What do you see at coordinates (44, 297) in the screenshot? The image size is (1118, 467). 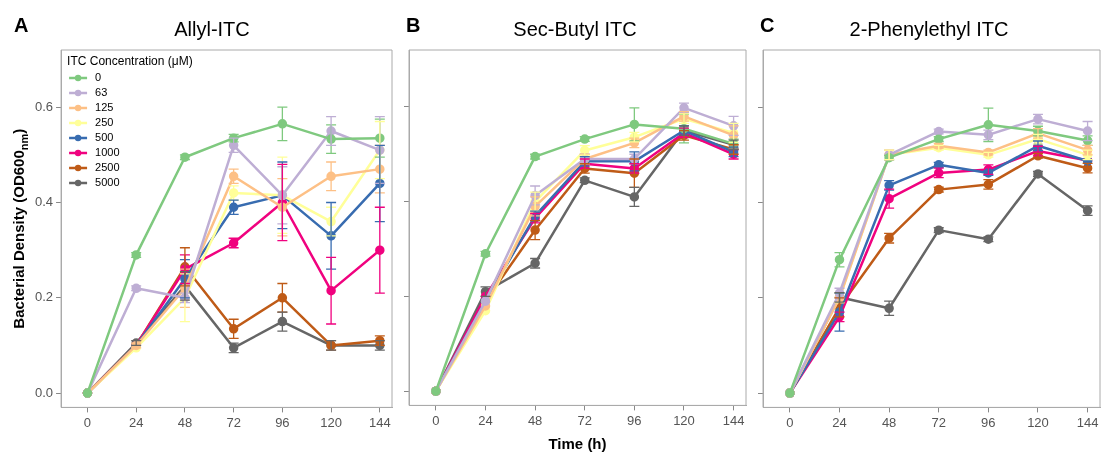 I see `y-tick-label: 0.2` at bounding box center [44, 297].